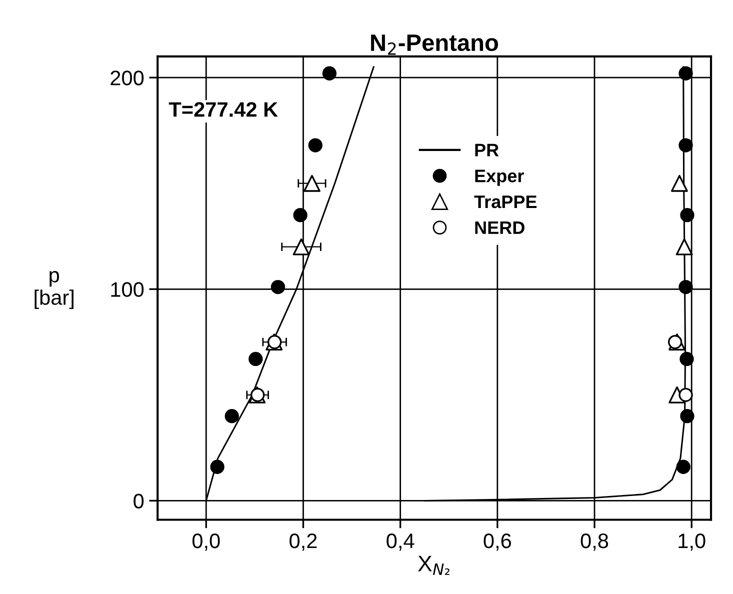 This screenshot has width=733, height=594. I want to click on x-tick-label: 1,0, so click(692, 542).